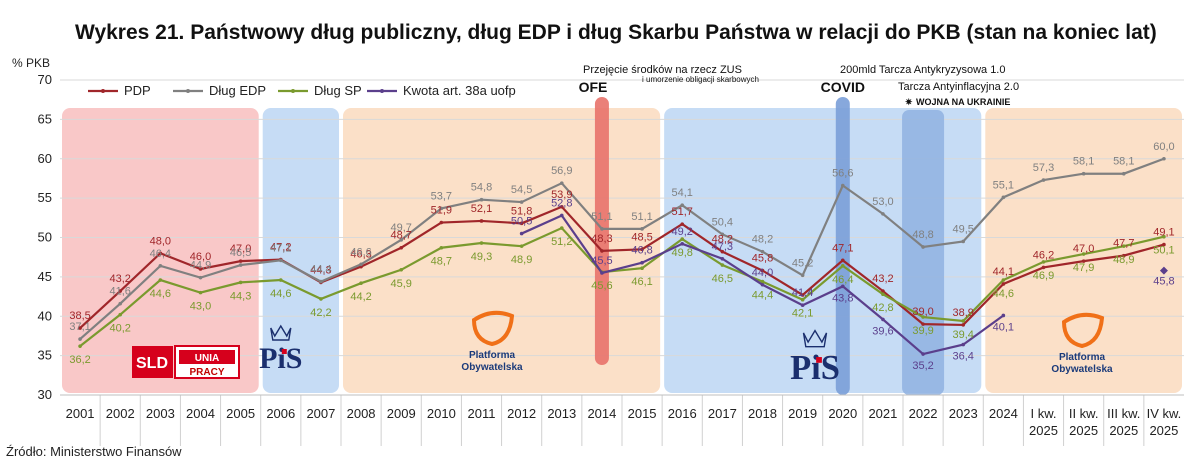 The image size is (1200, 466). I want to click on pis-logo-text: PiS, so click(280, 358).